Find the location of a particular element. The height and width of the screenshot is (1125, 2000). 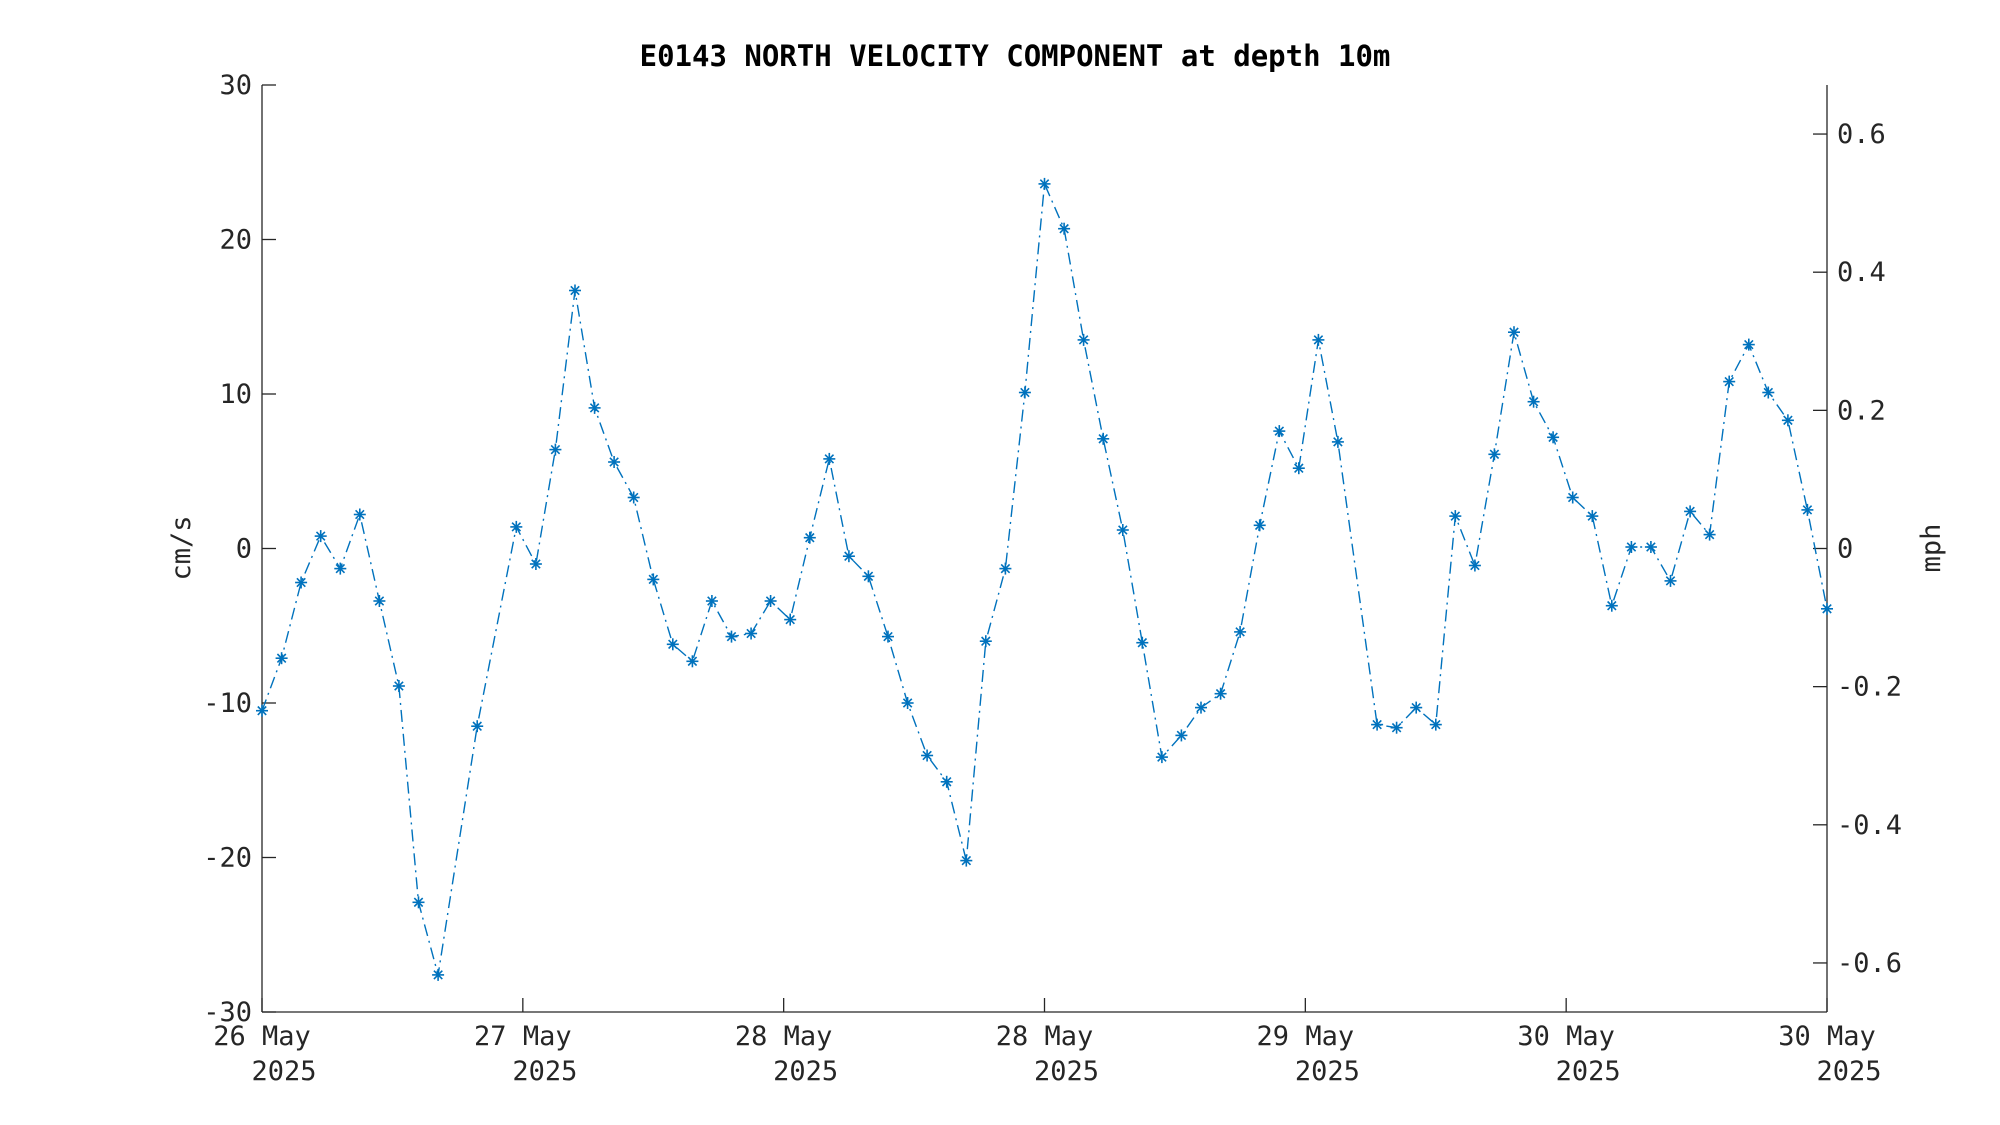

x-tick-label-date: 28 May is located at coordinates (1045, 1036).